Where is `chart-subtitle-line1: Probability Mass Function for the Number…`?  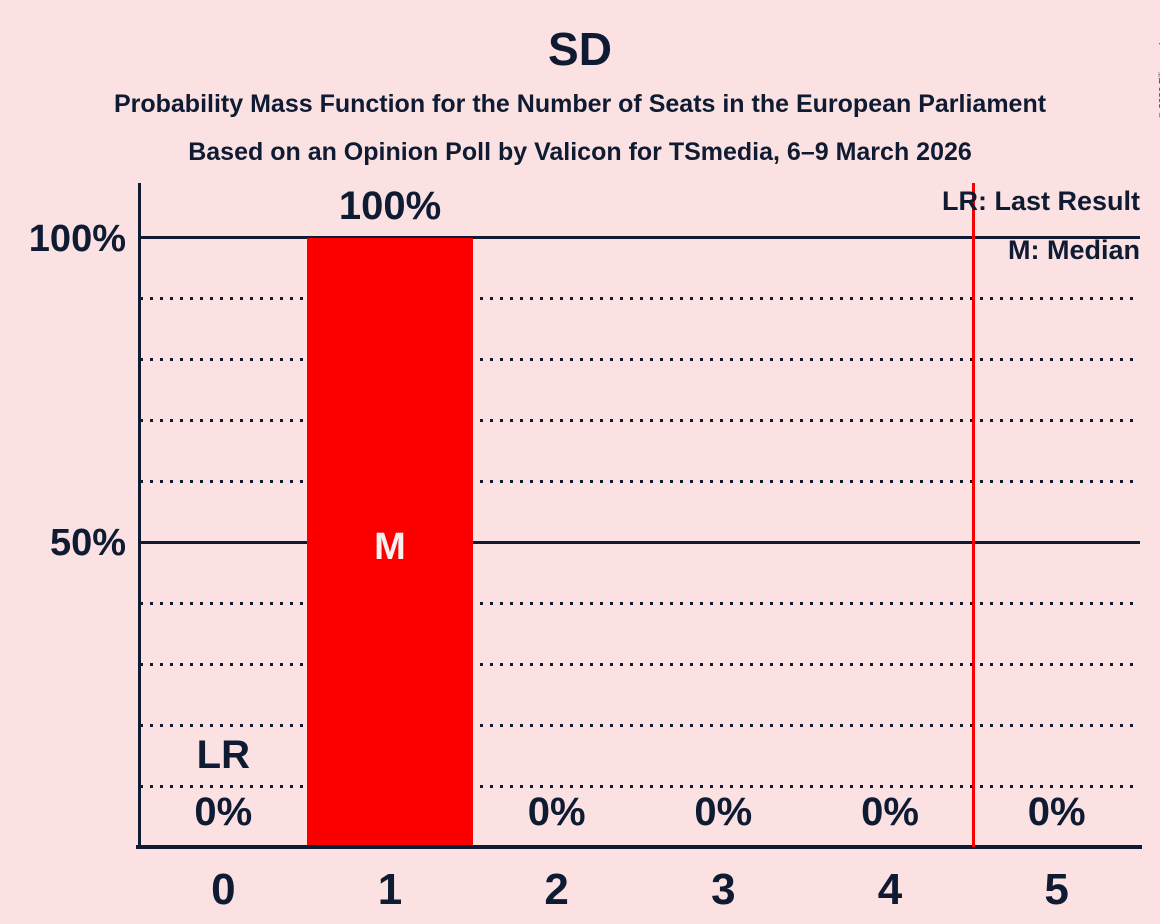 chart-subtitle-line1: Probability Mass Function for the Number… is located at coordinates (580, 104).